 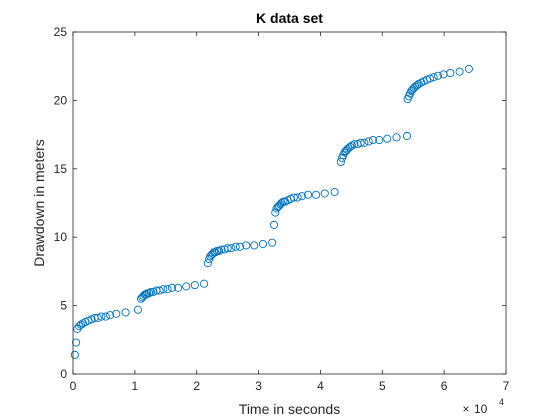 I want to click on y-tick-label: 25, so click(x=61, y=32).